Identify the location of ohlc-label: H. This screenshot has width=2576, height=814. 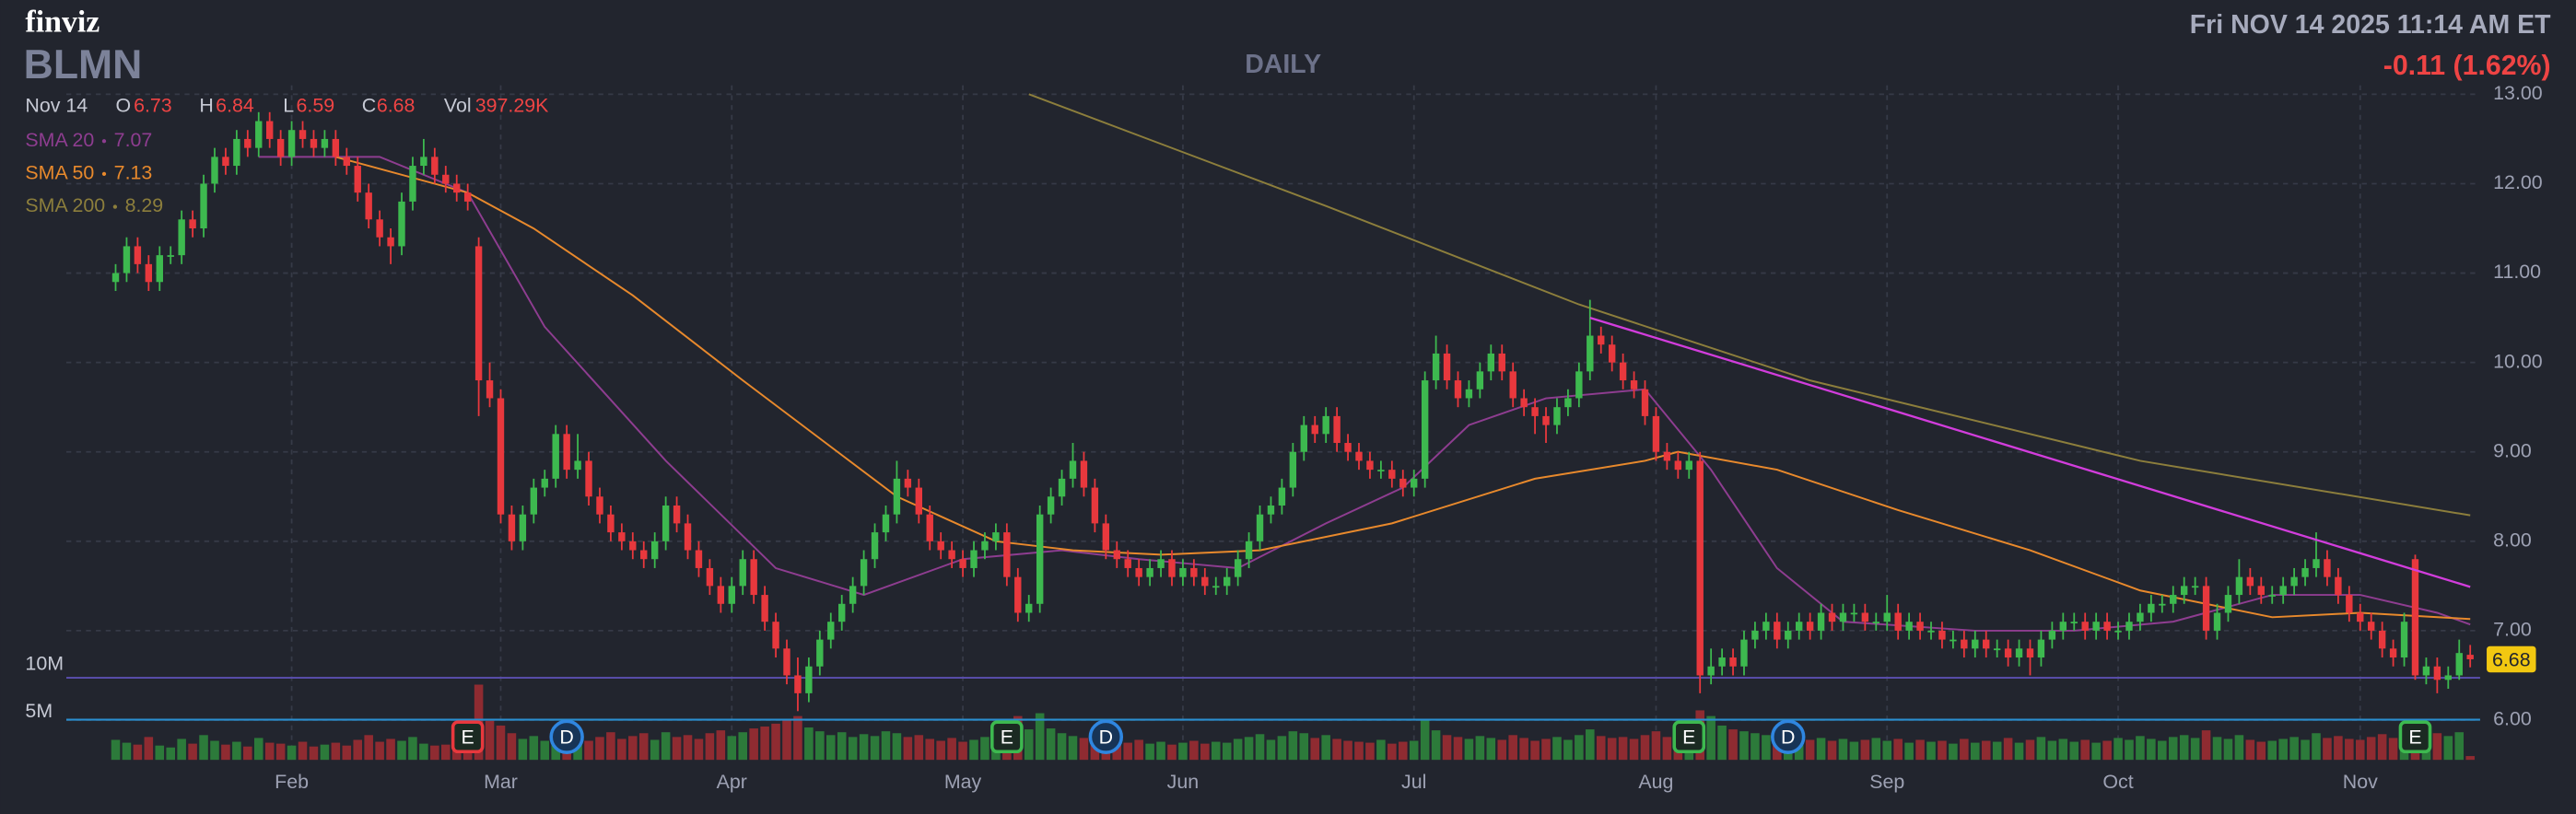
(206, 105).